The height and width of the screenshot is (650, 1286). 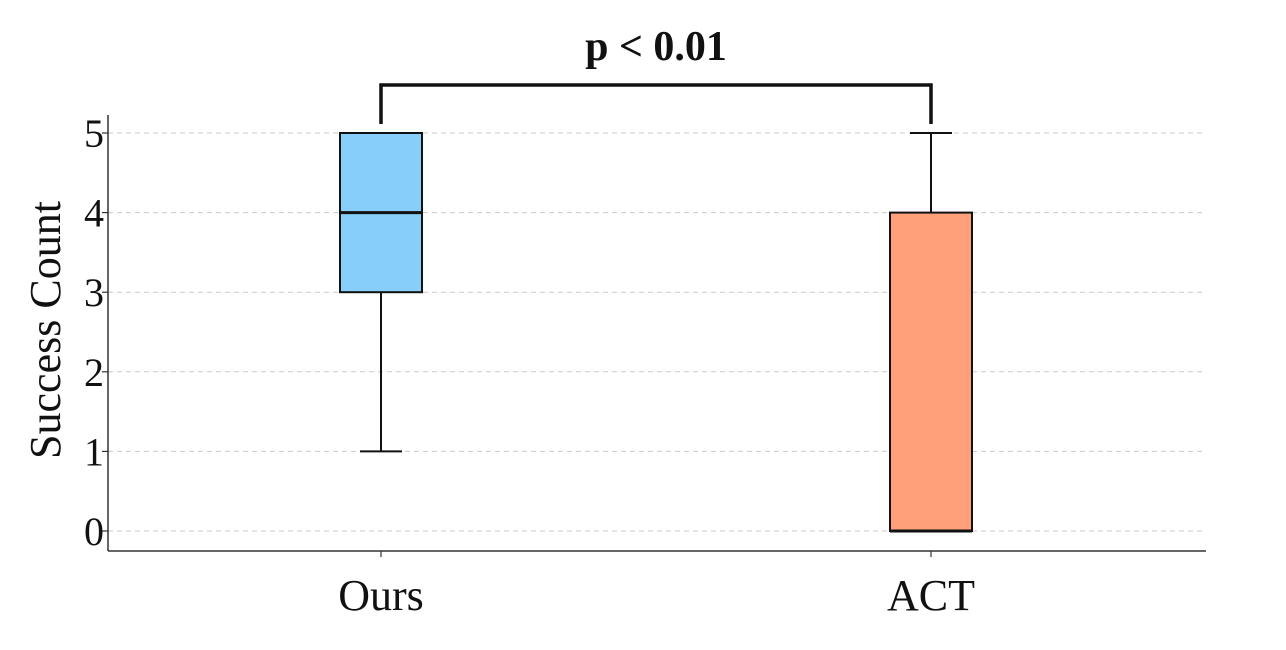 What do you see at coordinates (931, 371) in the screenshot?
I see `box-rect` at bounding box center [931, 371].